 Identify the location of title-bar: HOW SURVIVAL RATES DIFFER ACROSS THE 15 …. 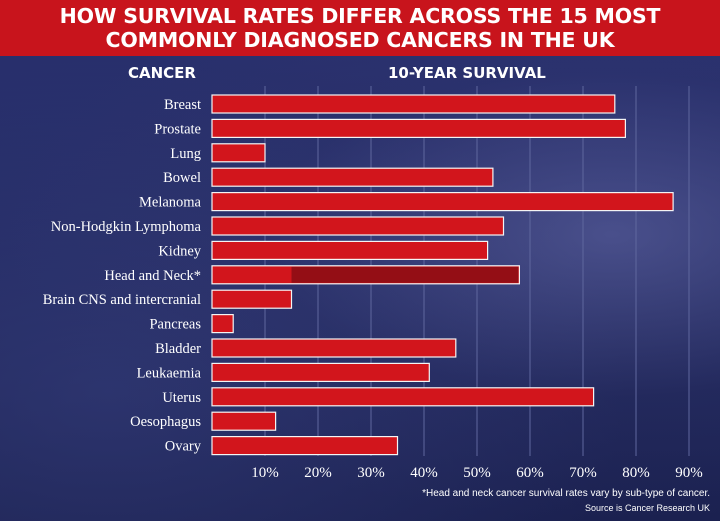
(360, 28).